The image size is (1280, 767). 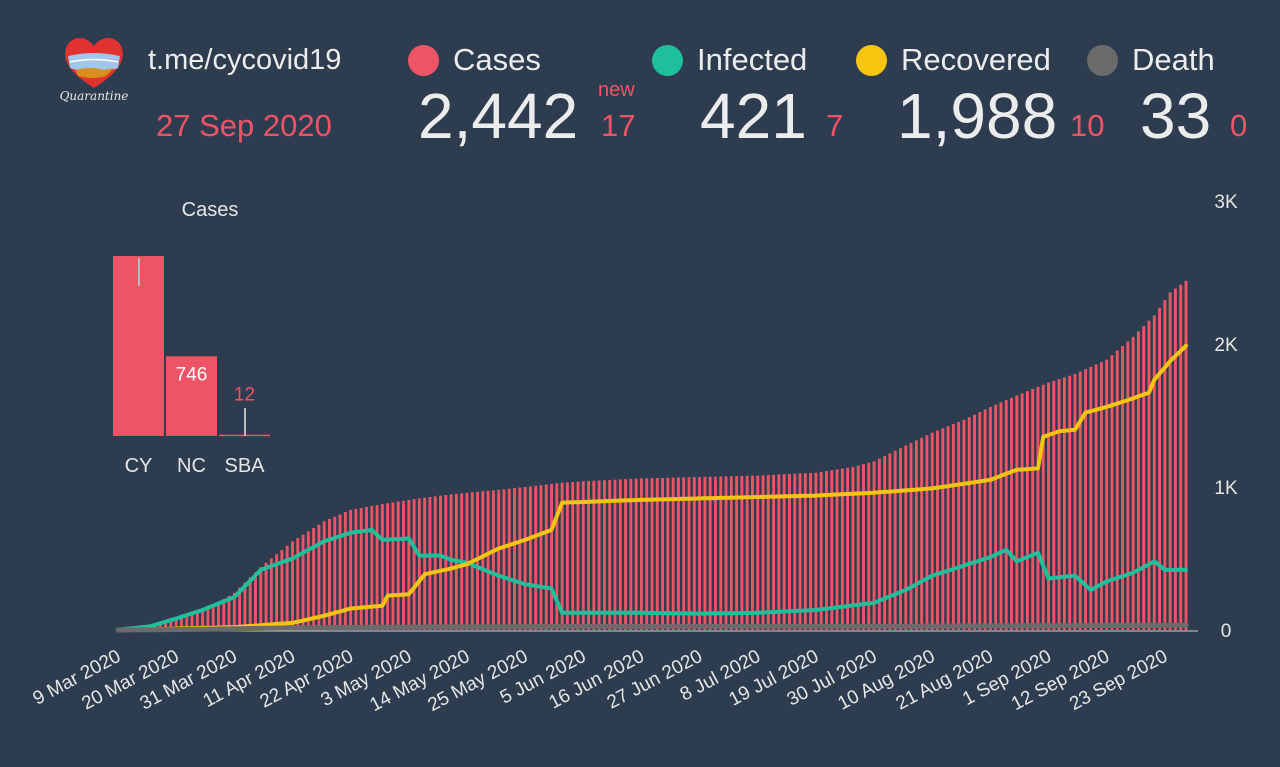 What do you see at coordinates (191, 338) in the screenshot?
I see `cases-by-region-chart: Cases CY NC 746 SBA 12` at bounding box center [191, 338].